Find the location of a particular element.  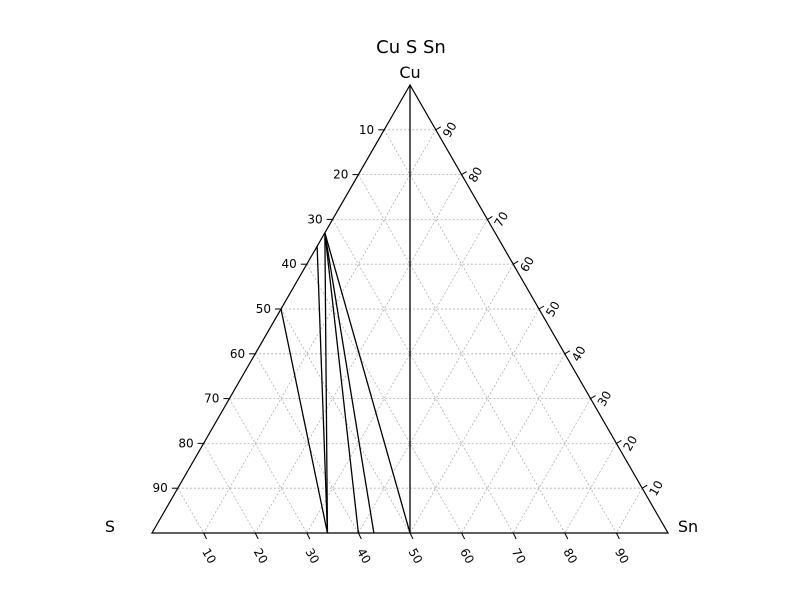

tie-lines is located at coordinates (345, 309).